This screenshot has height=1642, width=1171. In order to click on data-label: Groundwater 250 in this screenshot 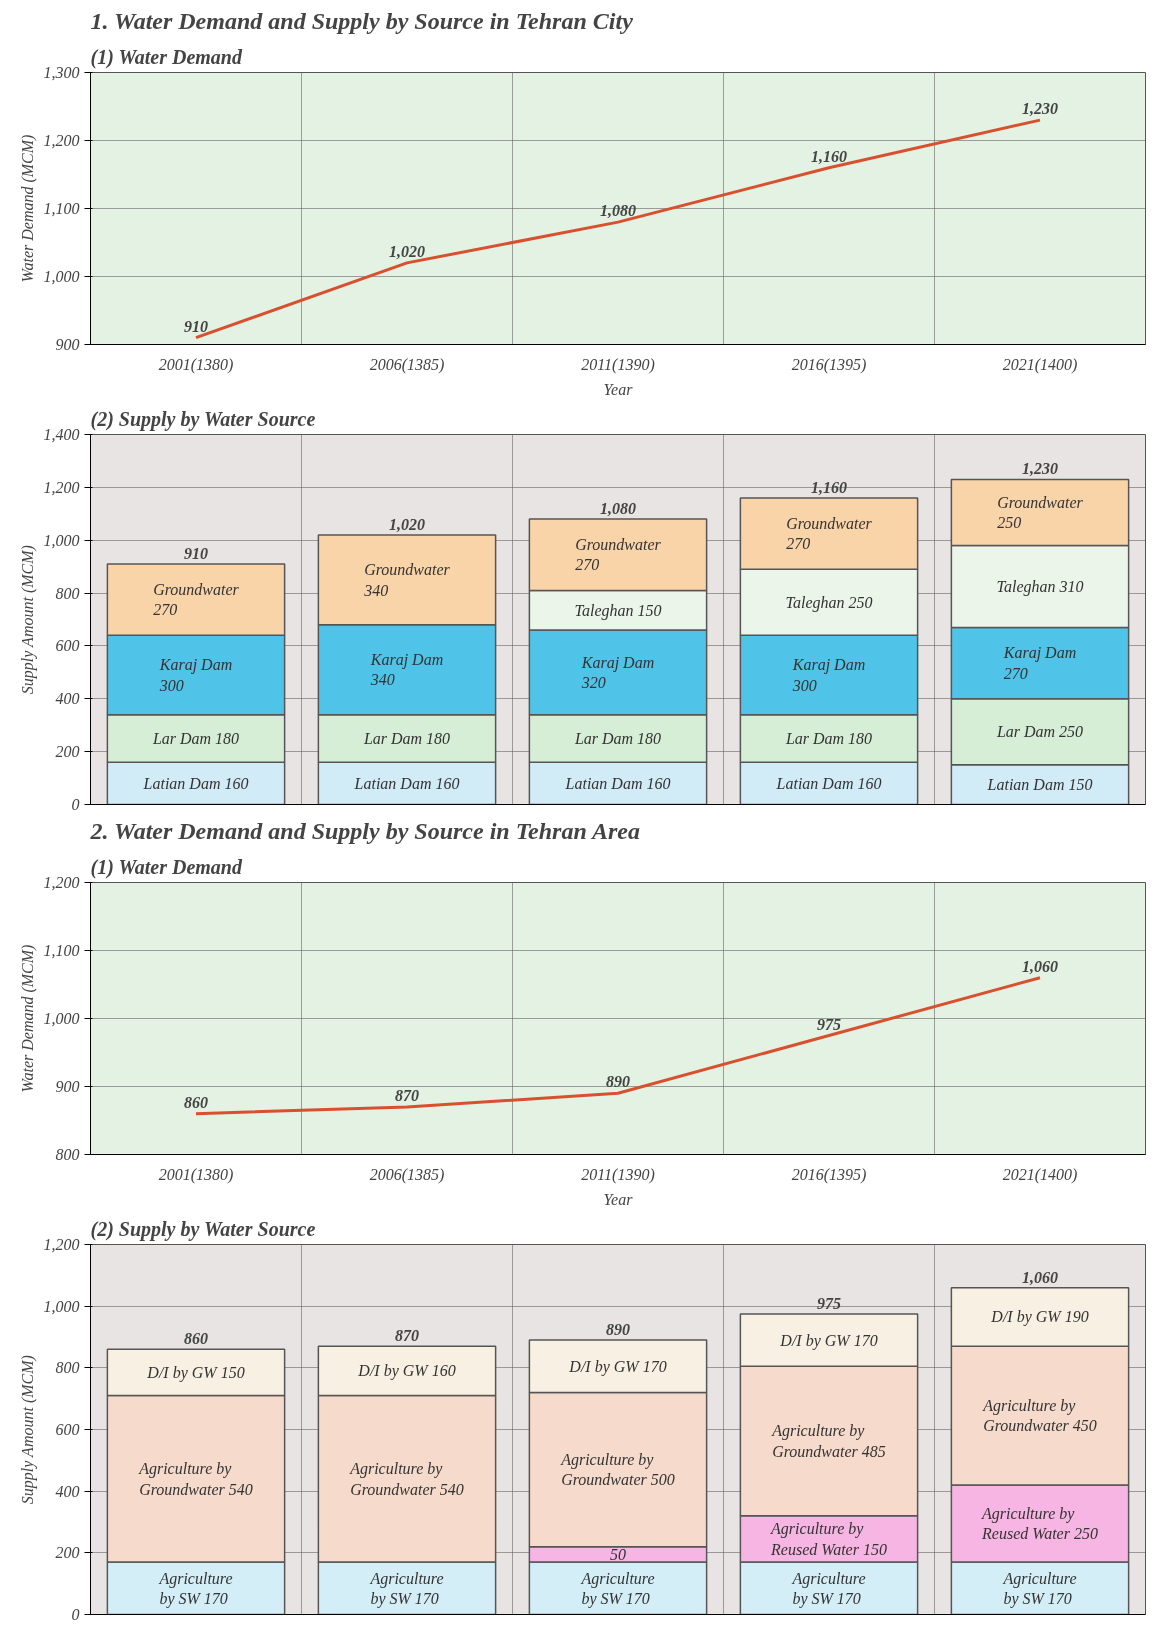, I will do `click(1040, 512)`.